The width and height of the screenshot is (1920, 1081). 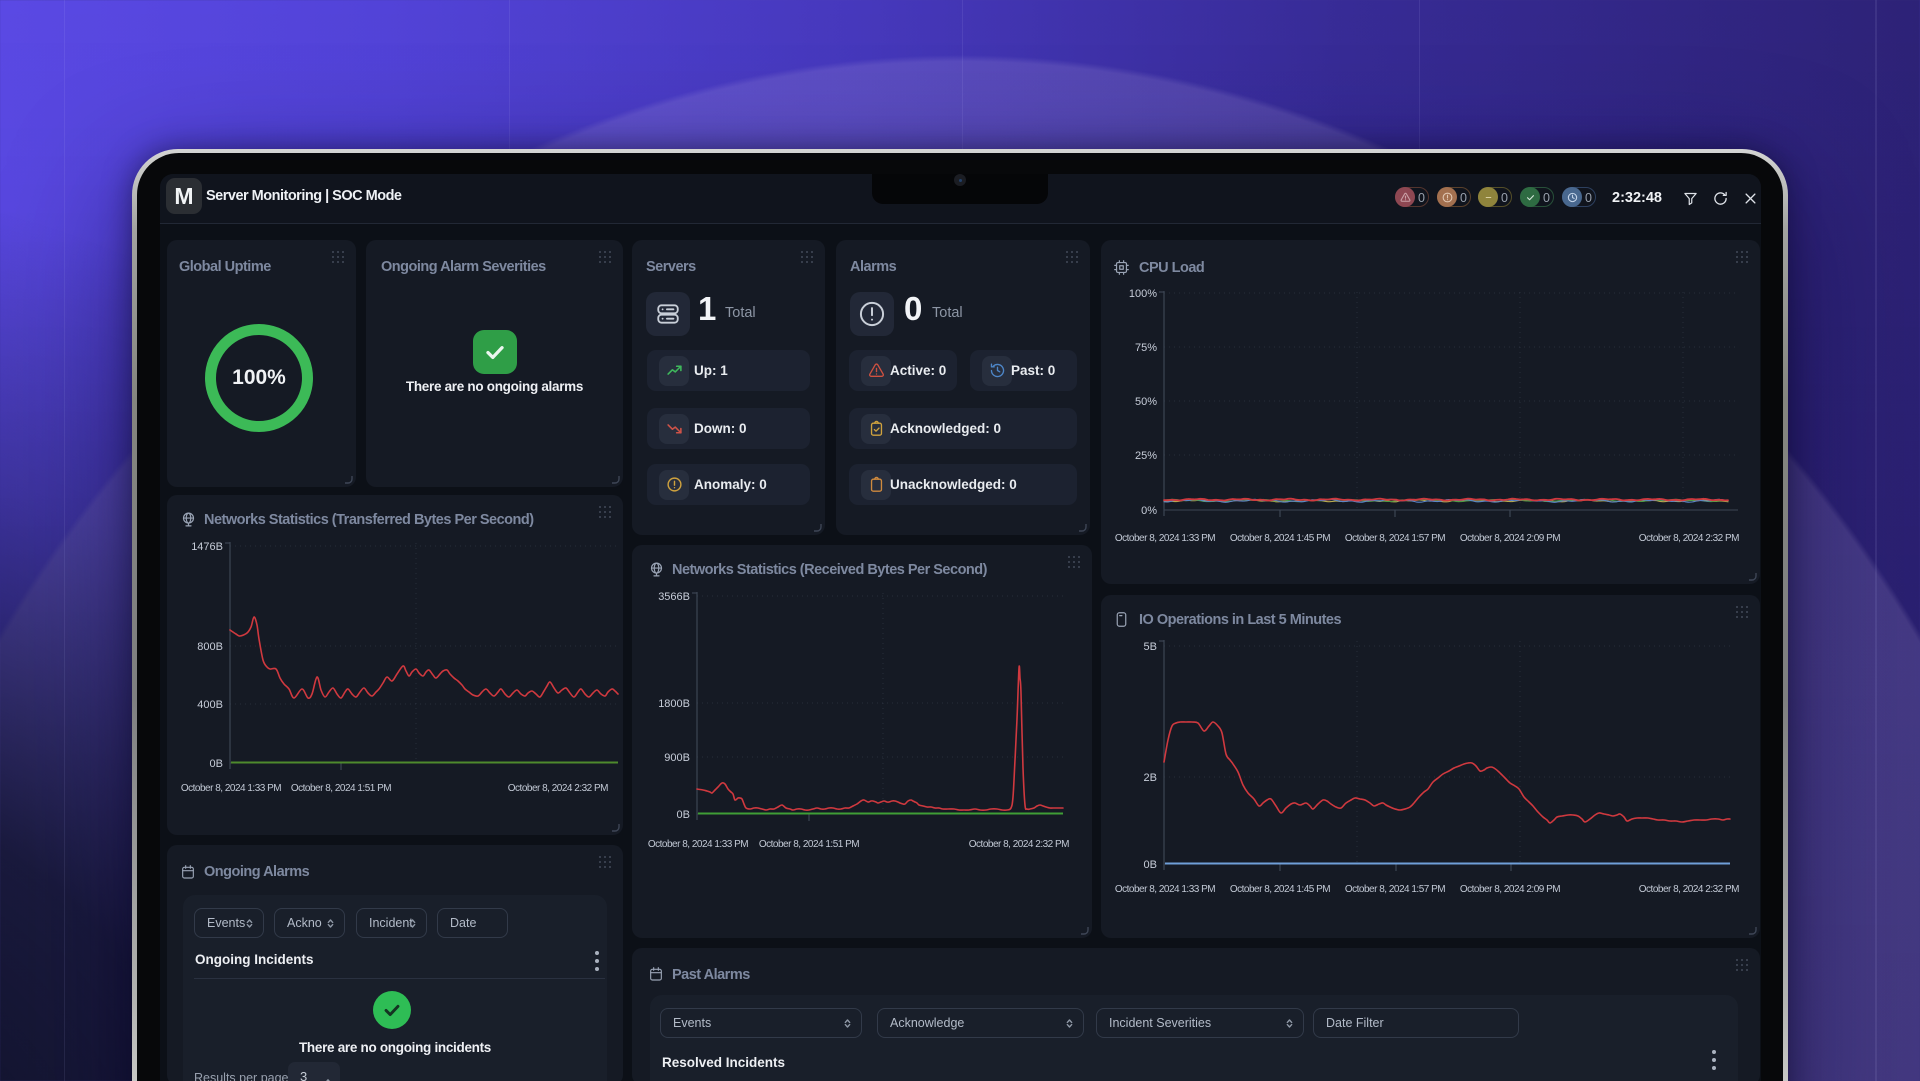 I want to click on svg-text: 25%, so click(x=1146, y=456).